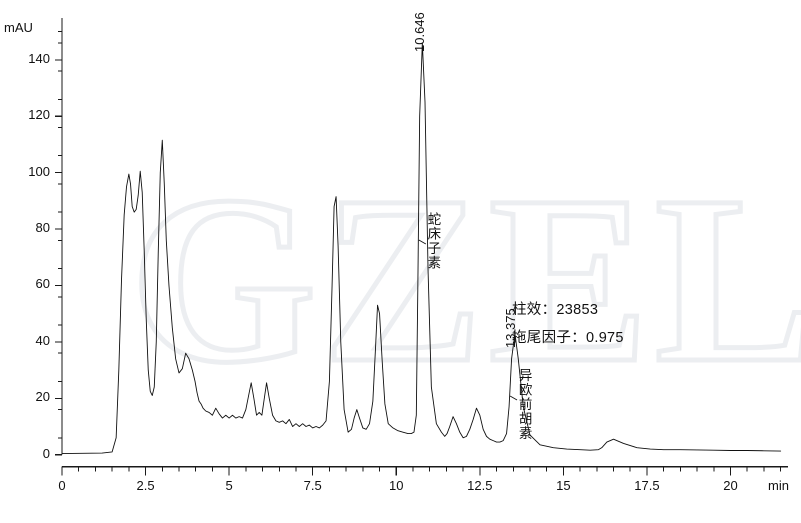 This screenshot has width=801, height=523. I want to click on x-tick-label: 12.5, so click(480, 485).